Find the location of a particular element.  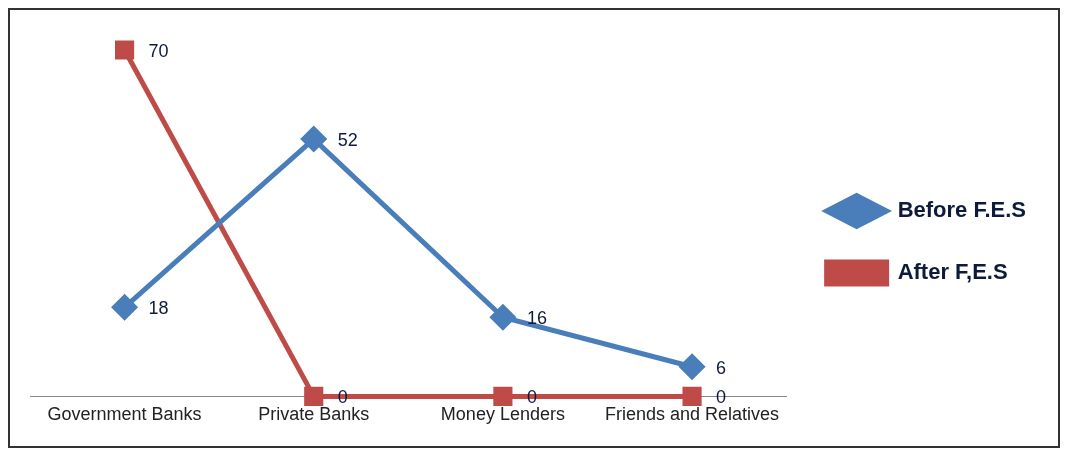

legend-label: After F,E.S is located at coordinates (952, 272).